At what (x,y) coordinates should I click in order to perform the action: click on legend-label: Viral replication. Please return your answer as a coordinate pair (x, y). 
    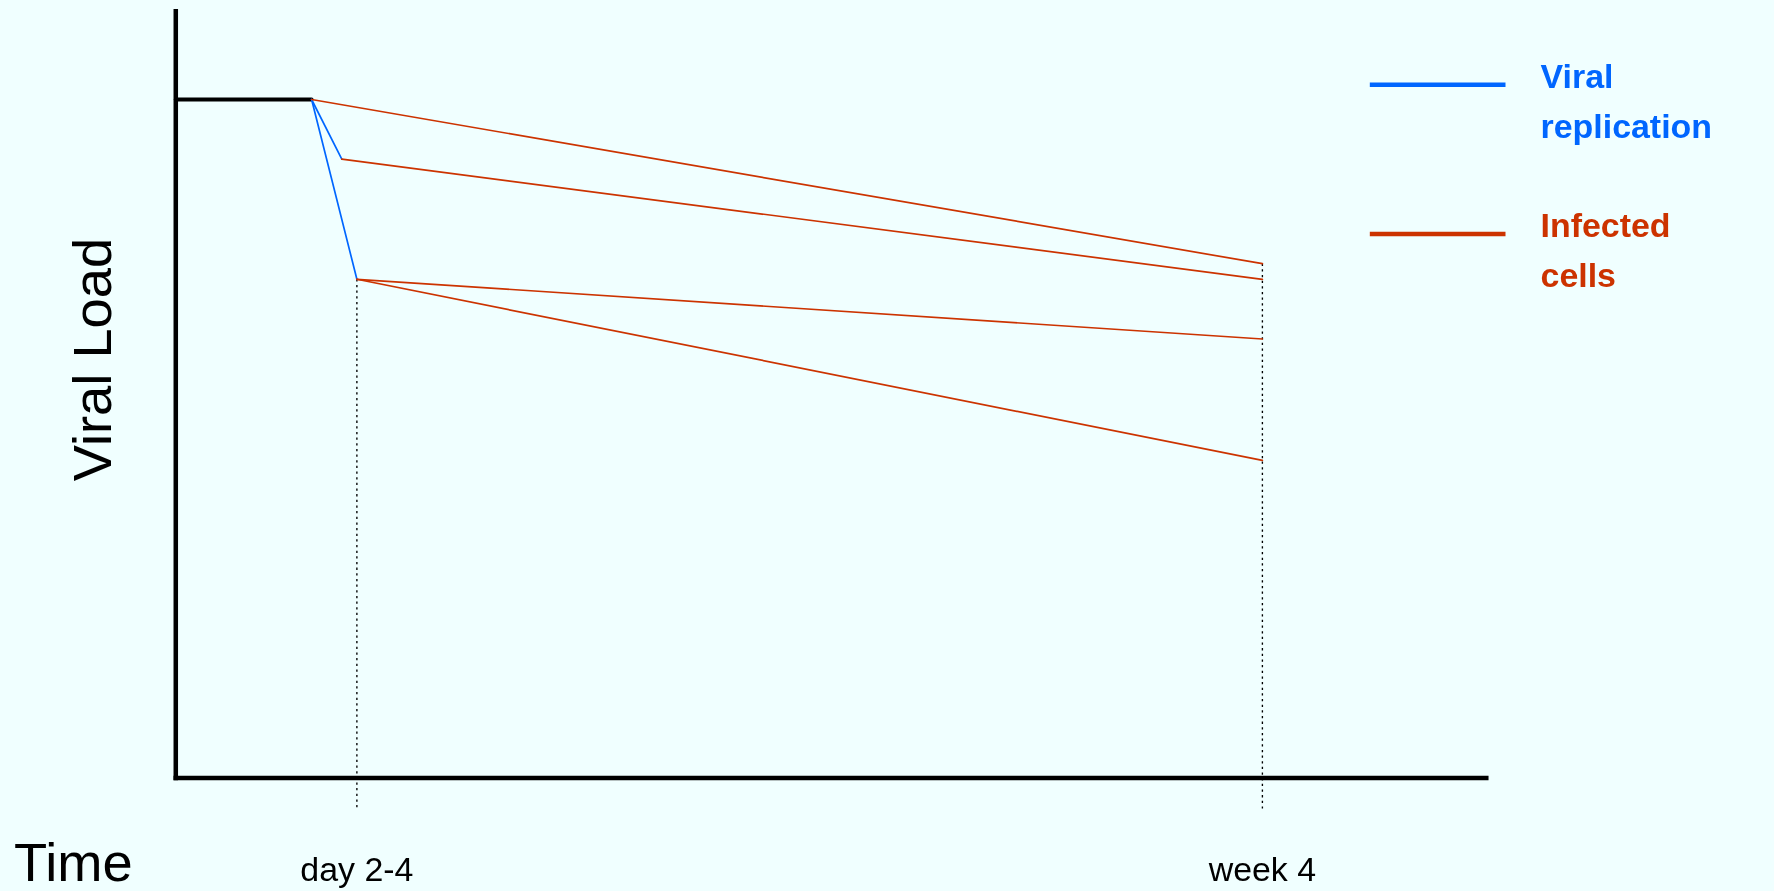
    Looking at the image, I should click on (1626, 101).